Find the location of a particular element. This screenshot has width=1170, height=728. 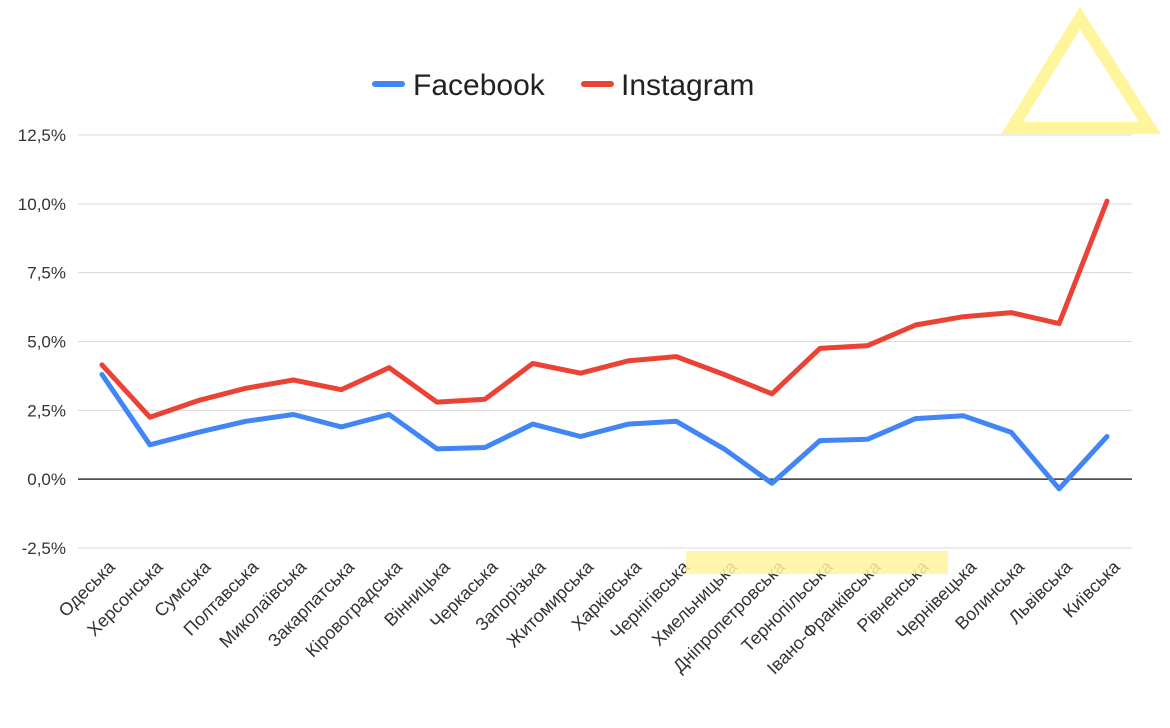

legend: Facebook Instagram is located at coordinates (563, 85).